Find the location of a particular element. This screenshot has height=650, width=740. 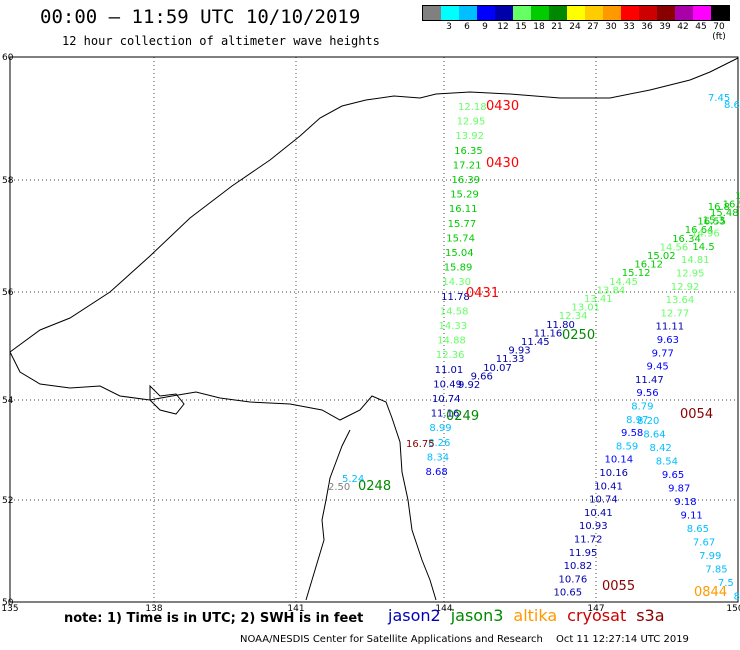

color-scale-legend is located at coordinates (576, 13).